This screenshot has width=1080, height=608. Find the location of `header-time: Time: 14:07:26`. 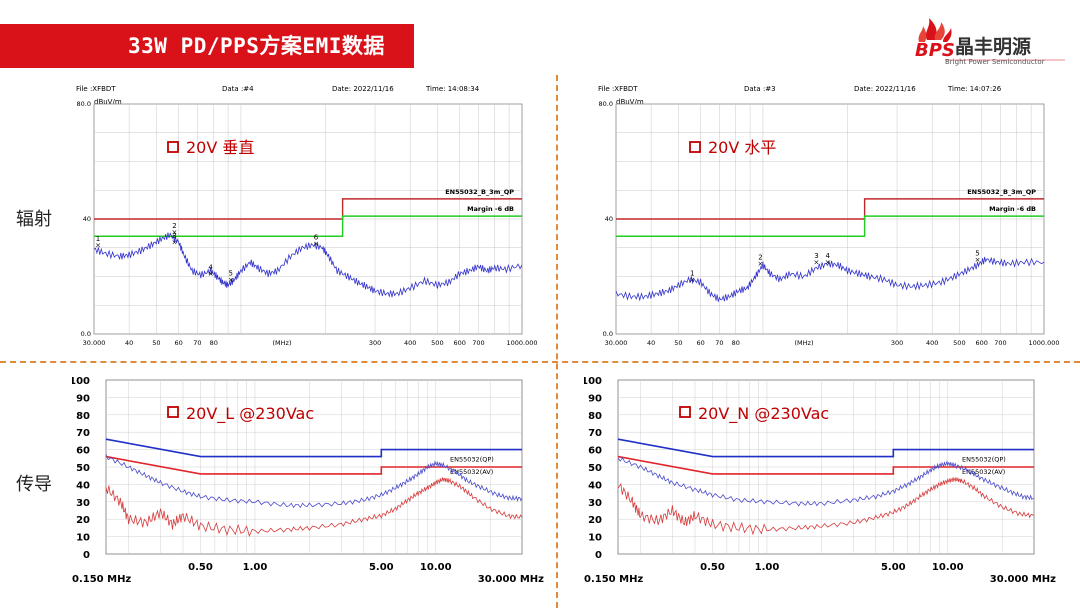

header-time: Time: 14:07:26 is located at coordinates (974, 89).